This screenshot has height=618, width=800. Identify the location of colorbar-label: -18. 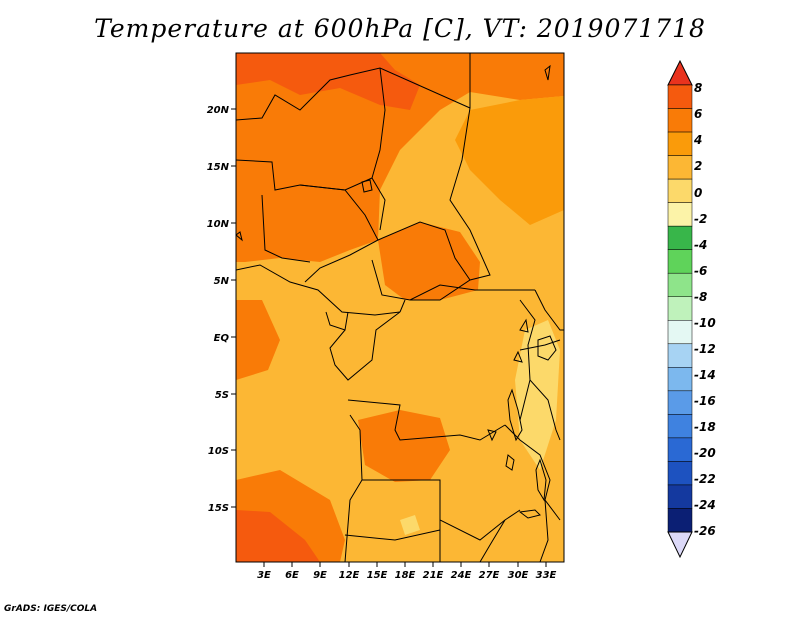
(705, 427).